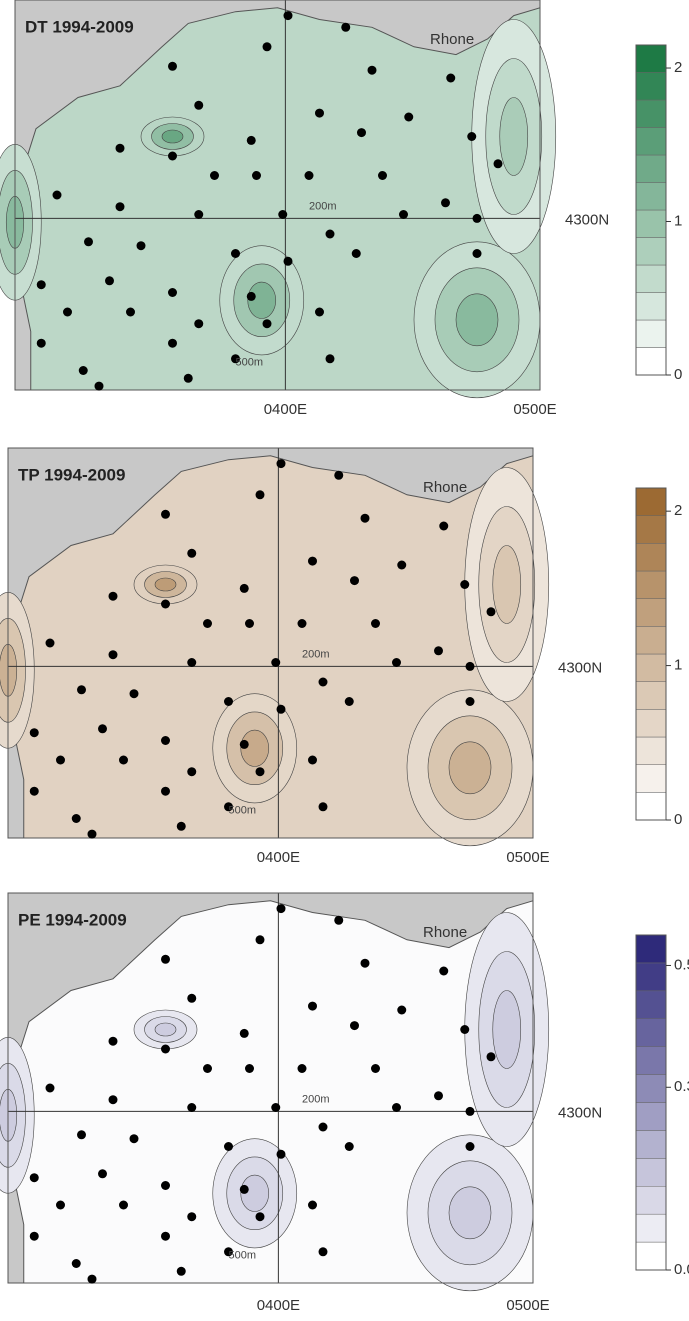 Image resolution: width=689 pixels, height=1321 pixels. Describe the element at coordinates (681, 964) in the screenshot. I see `colorbar-tick-label: 0.5` at that location.